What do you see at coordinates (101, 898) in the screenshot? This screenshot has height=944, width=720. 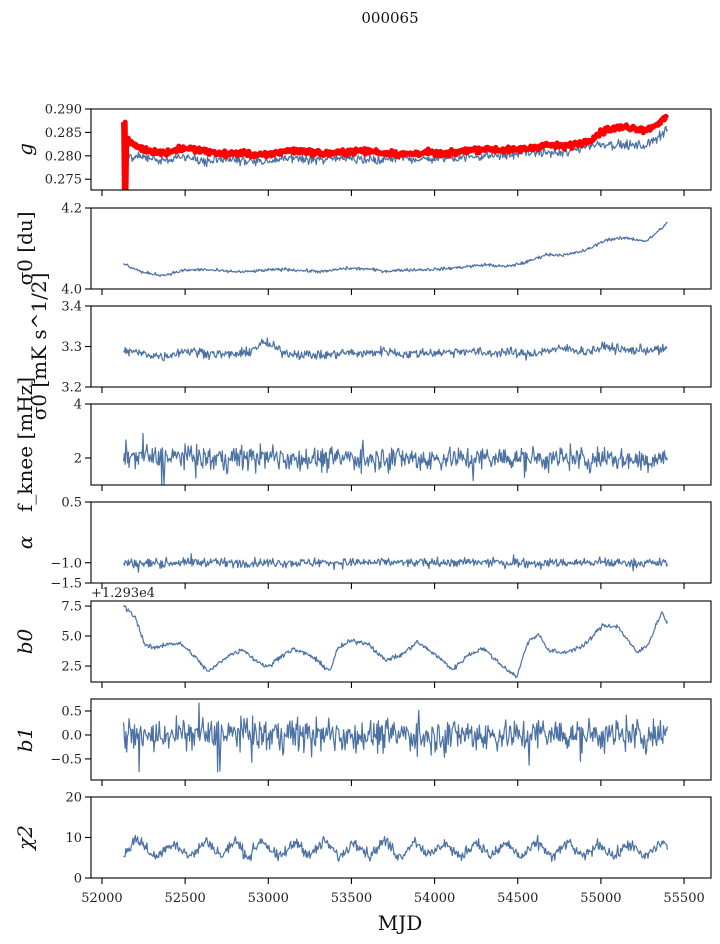 I see `x-tick-label: 52000` at bounding box center [101, 898].